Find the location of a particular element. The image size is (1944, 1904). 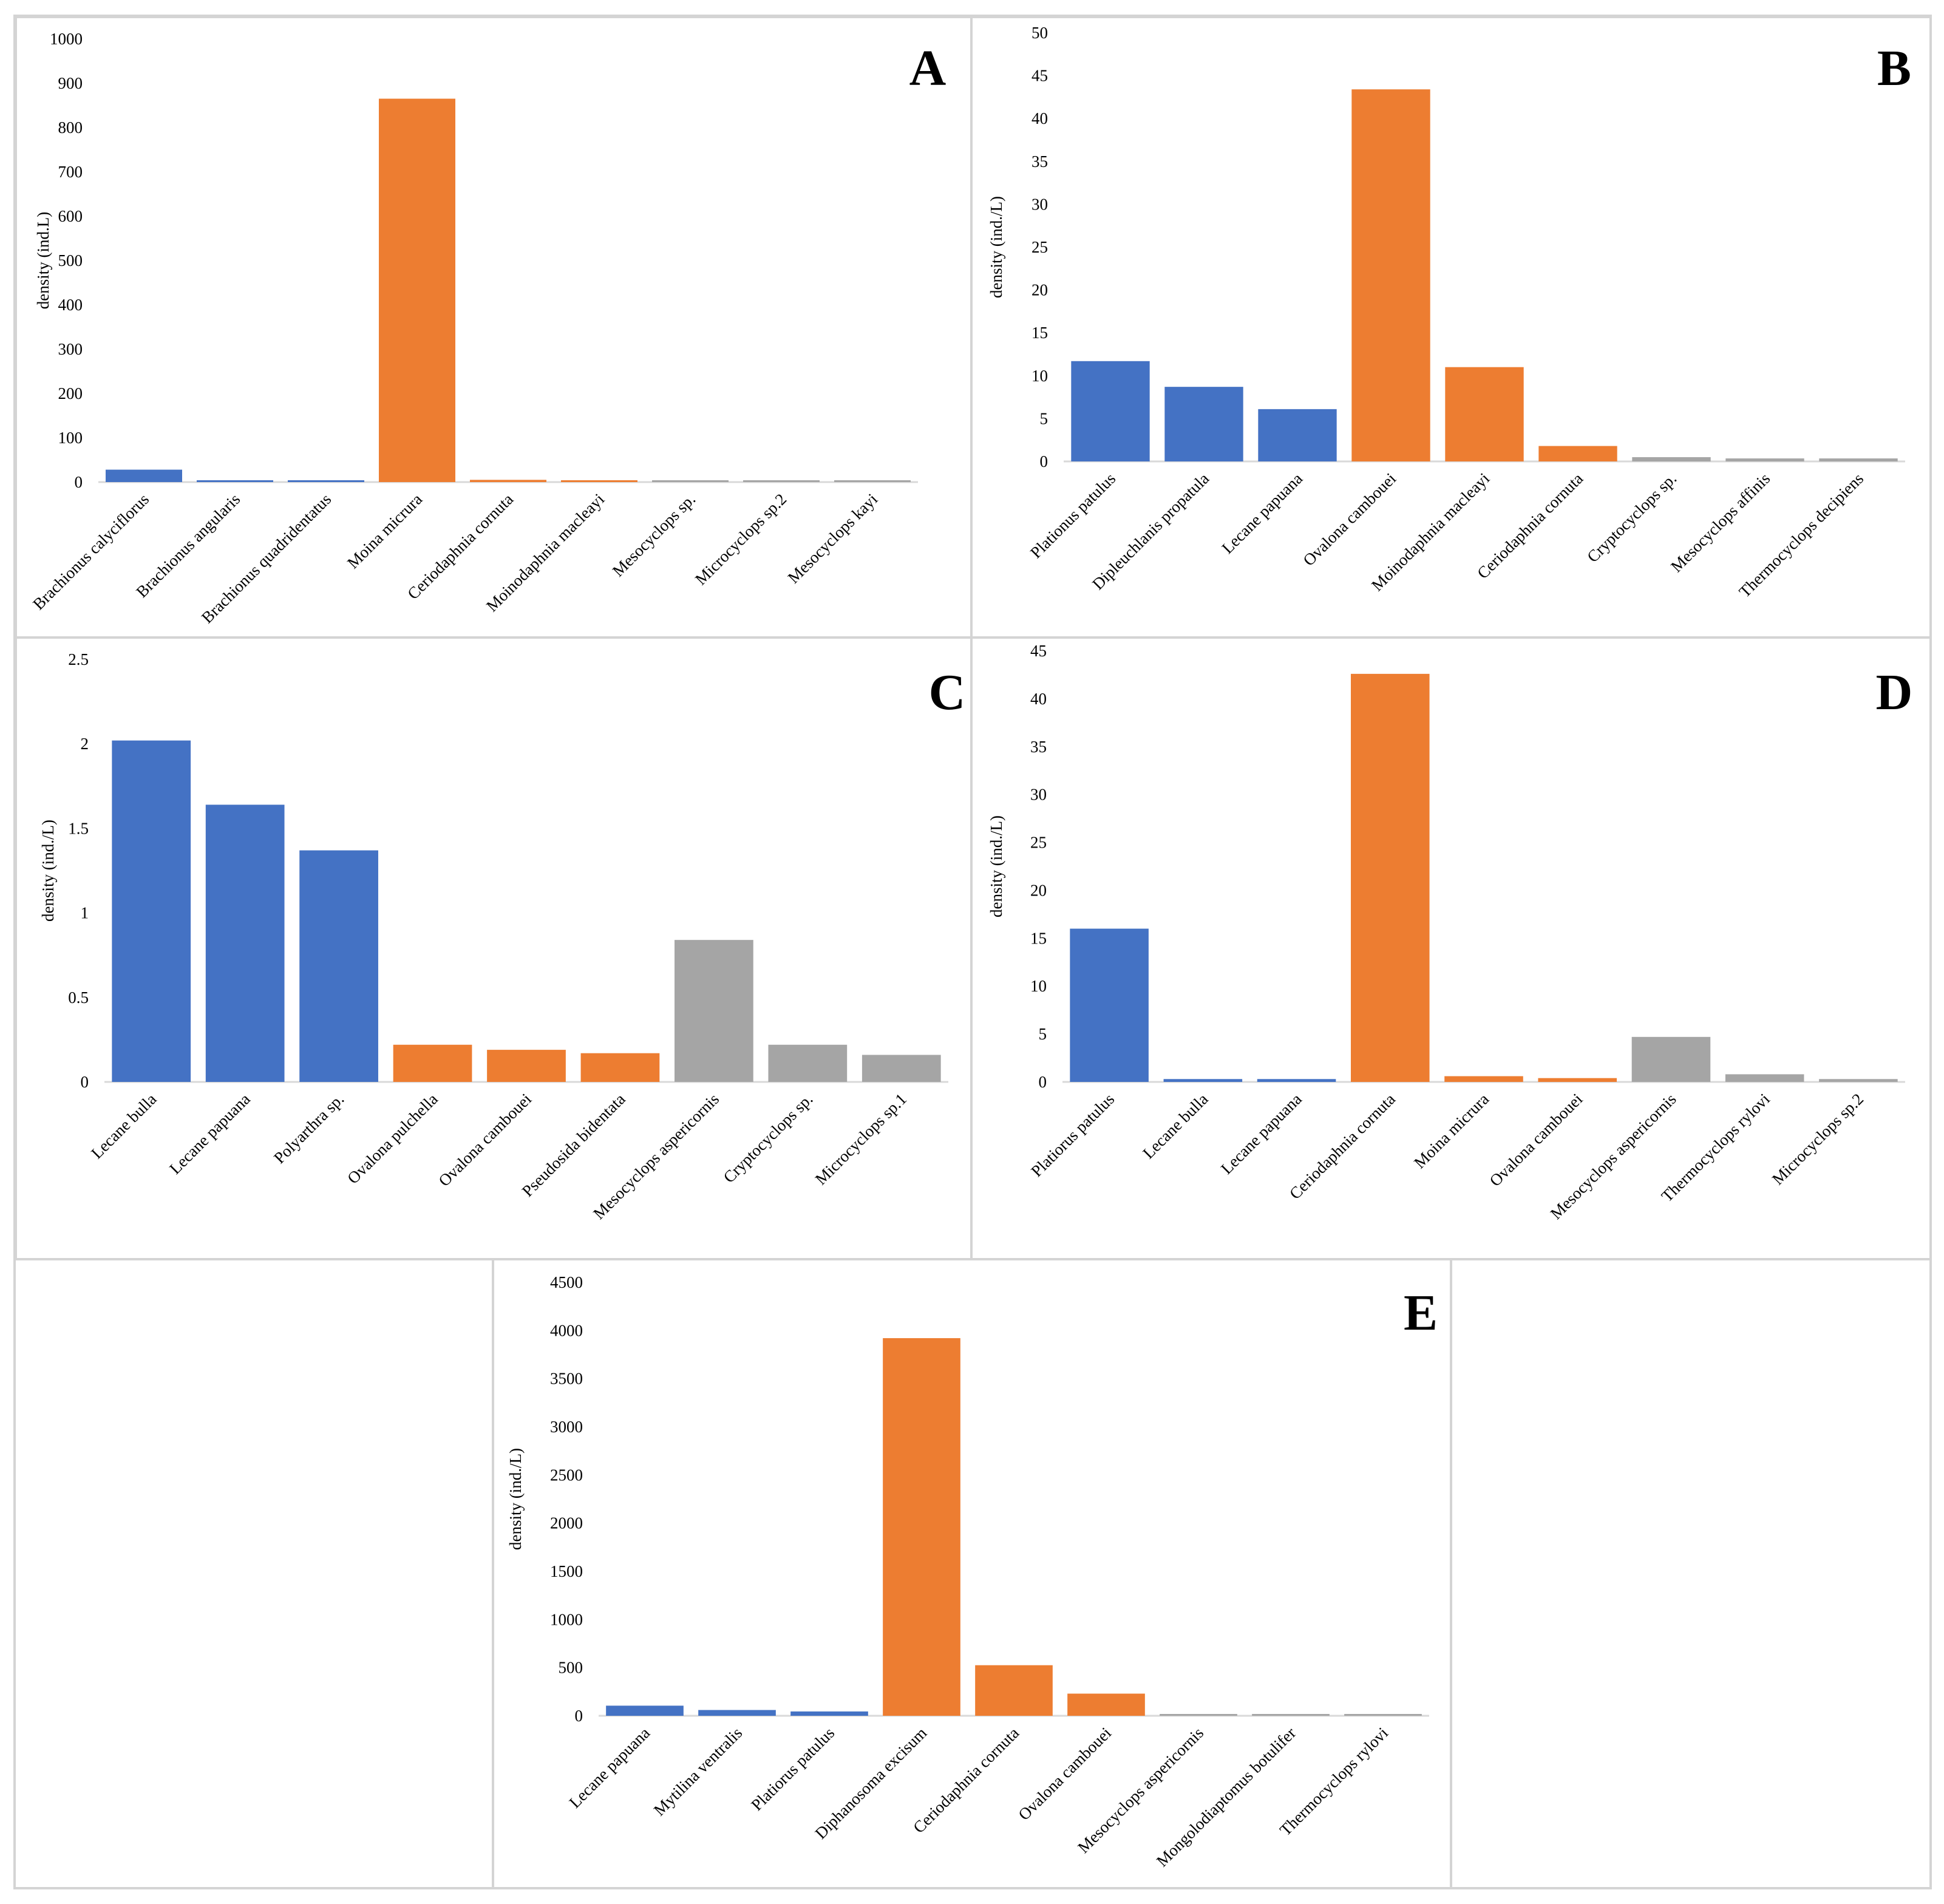

y-tick-label: 4000 is located at coordinates (566, 1330).